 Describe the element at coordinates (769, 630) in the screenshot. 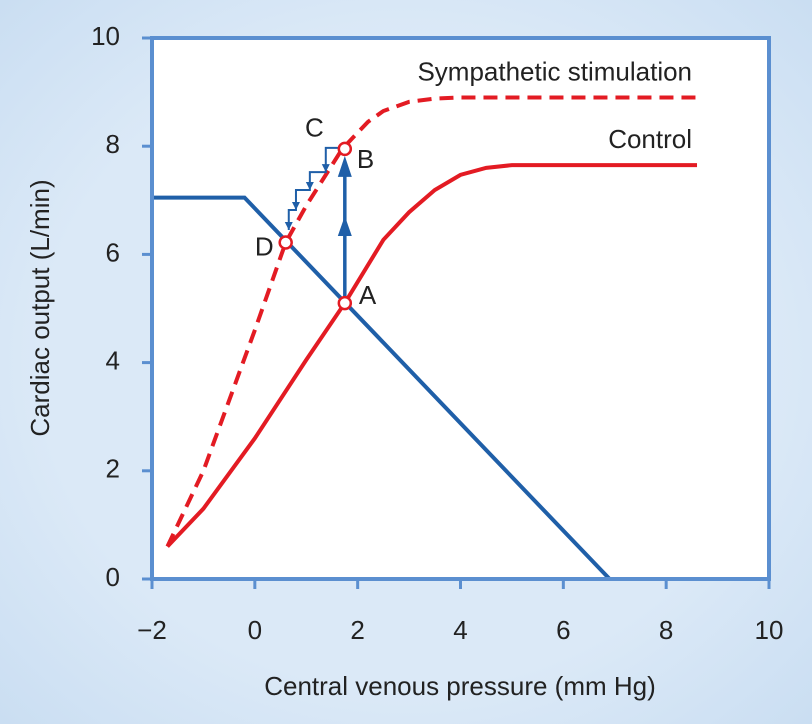

I see `x-tick-label: 10` at that location.